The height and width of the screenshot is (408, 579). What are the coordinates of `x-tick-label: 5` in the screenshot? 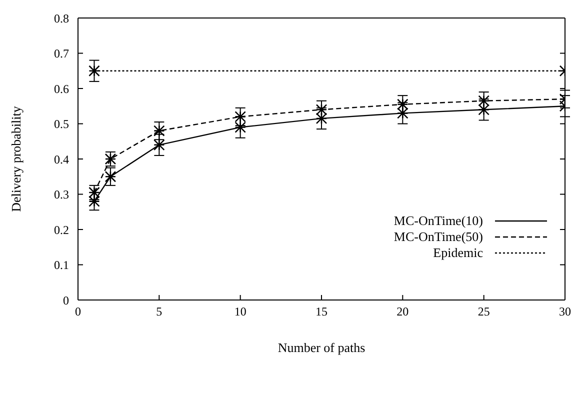 It's located at (159, 311).